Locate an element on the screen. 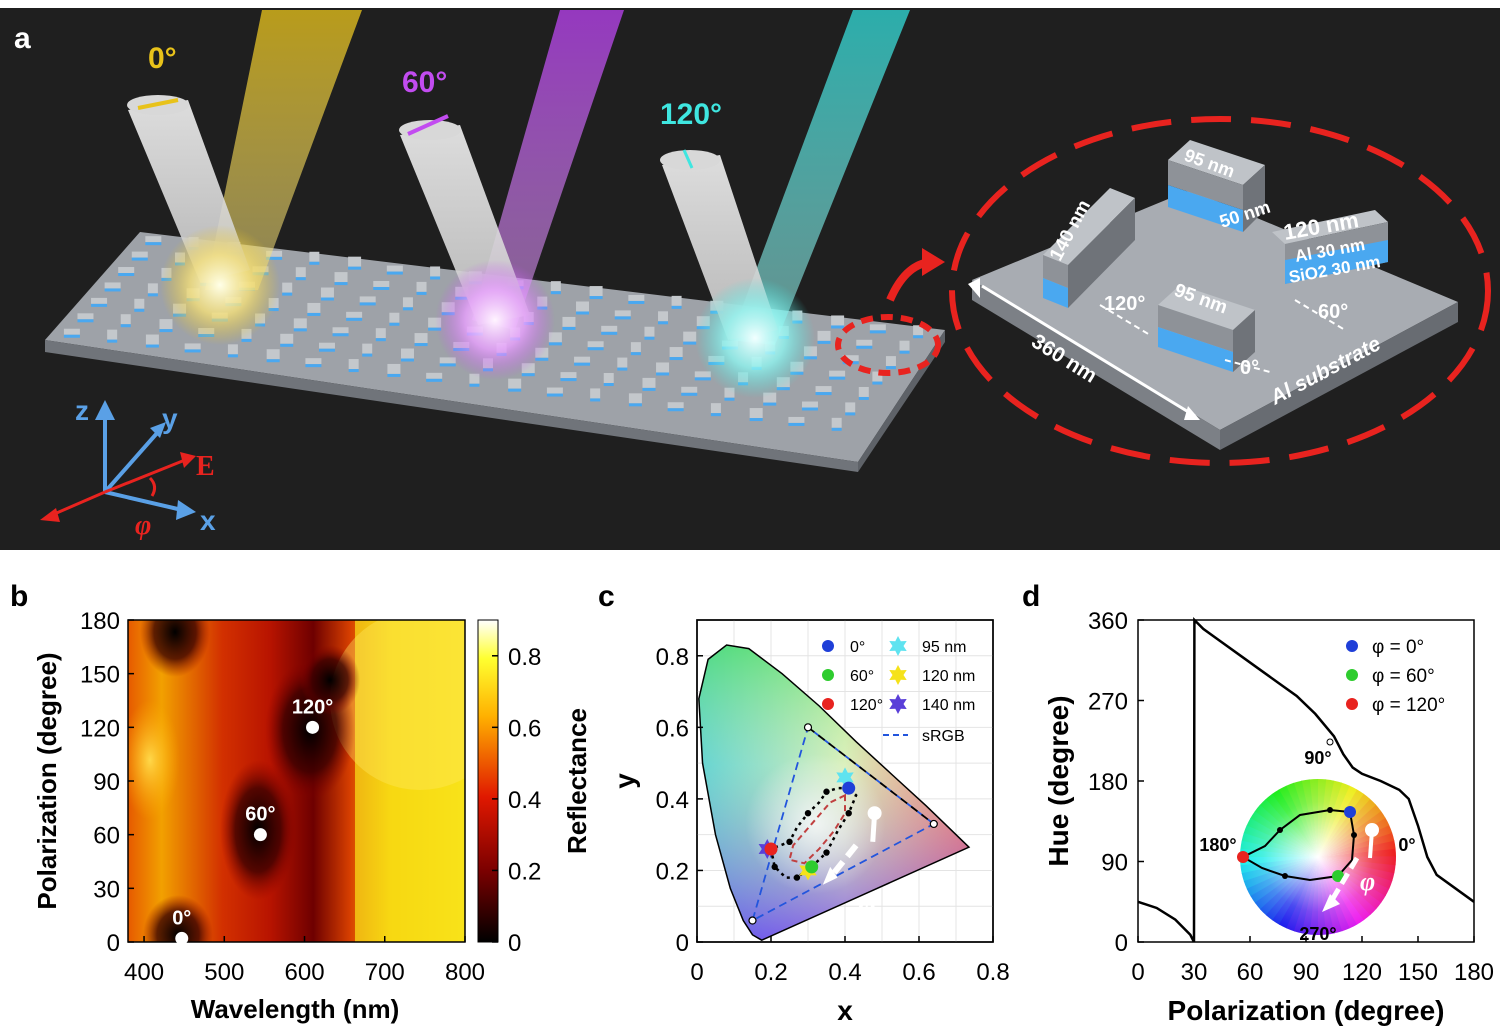 The image size is (1500, 1036). wheel-phi: φ is located at coordinates (1367, 881).